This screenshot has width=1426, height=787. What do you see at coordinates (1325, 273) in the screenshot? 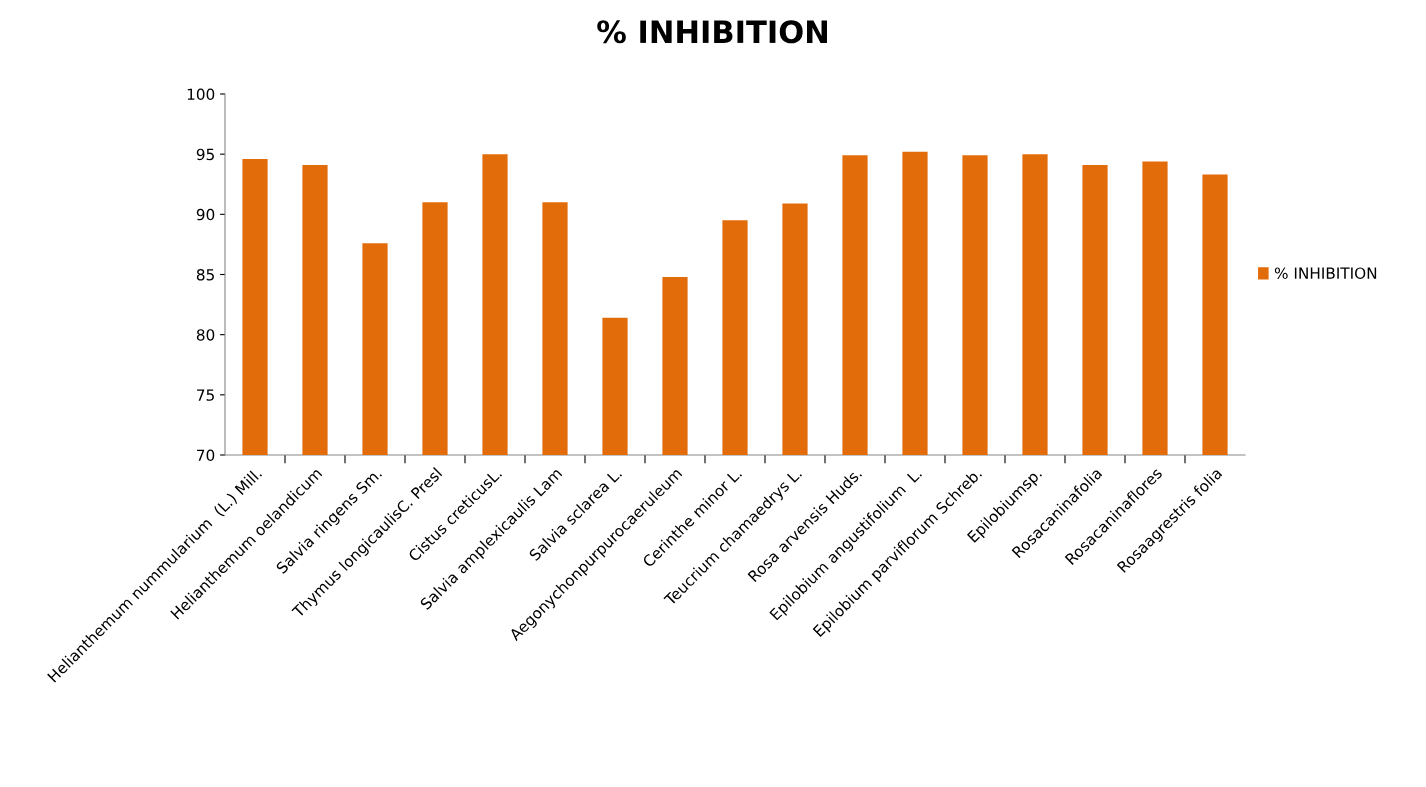
I see `legend-label: % INHIBITION` at bounding box center [1325, 273].